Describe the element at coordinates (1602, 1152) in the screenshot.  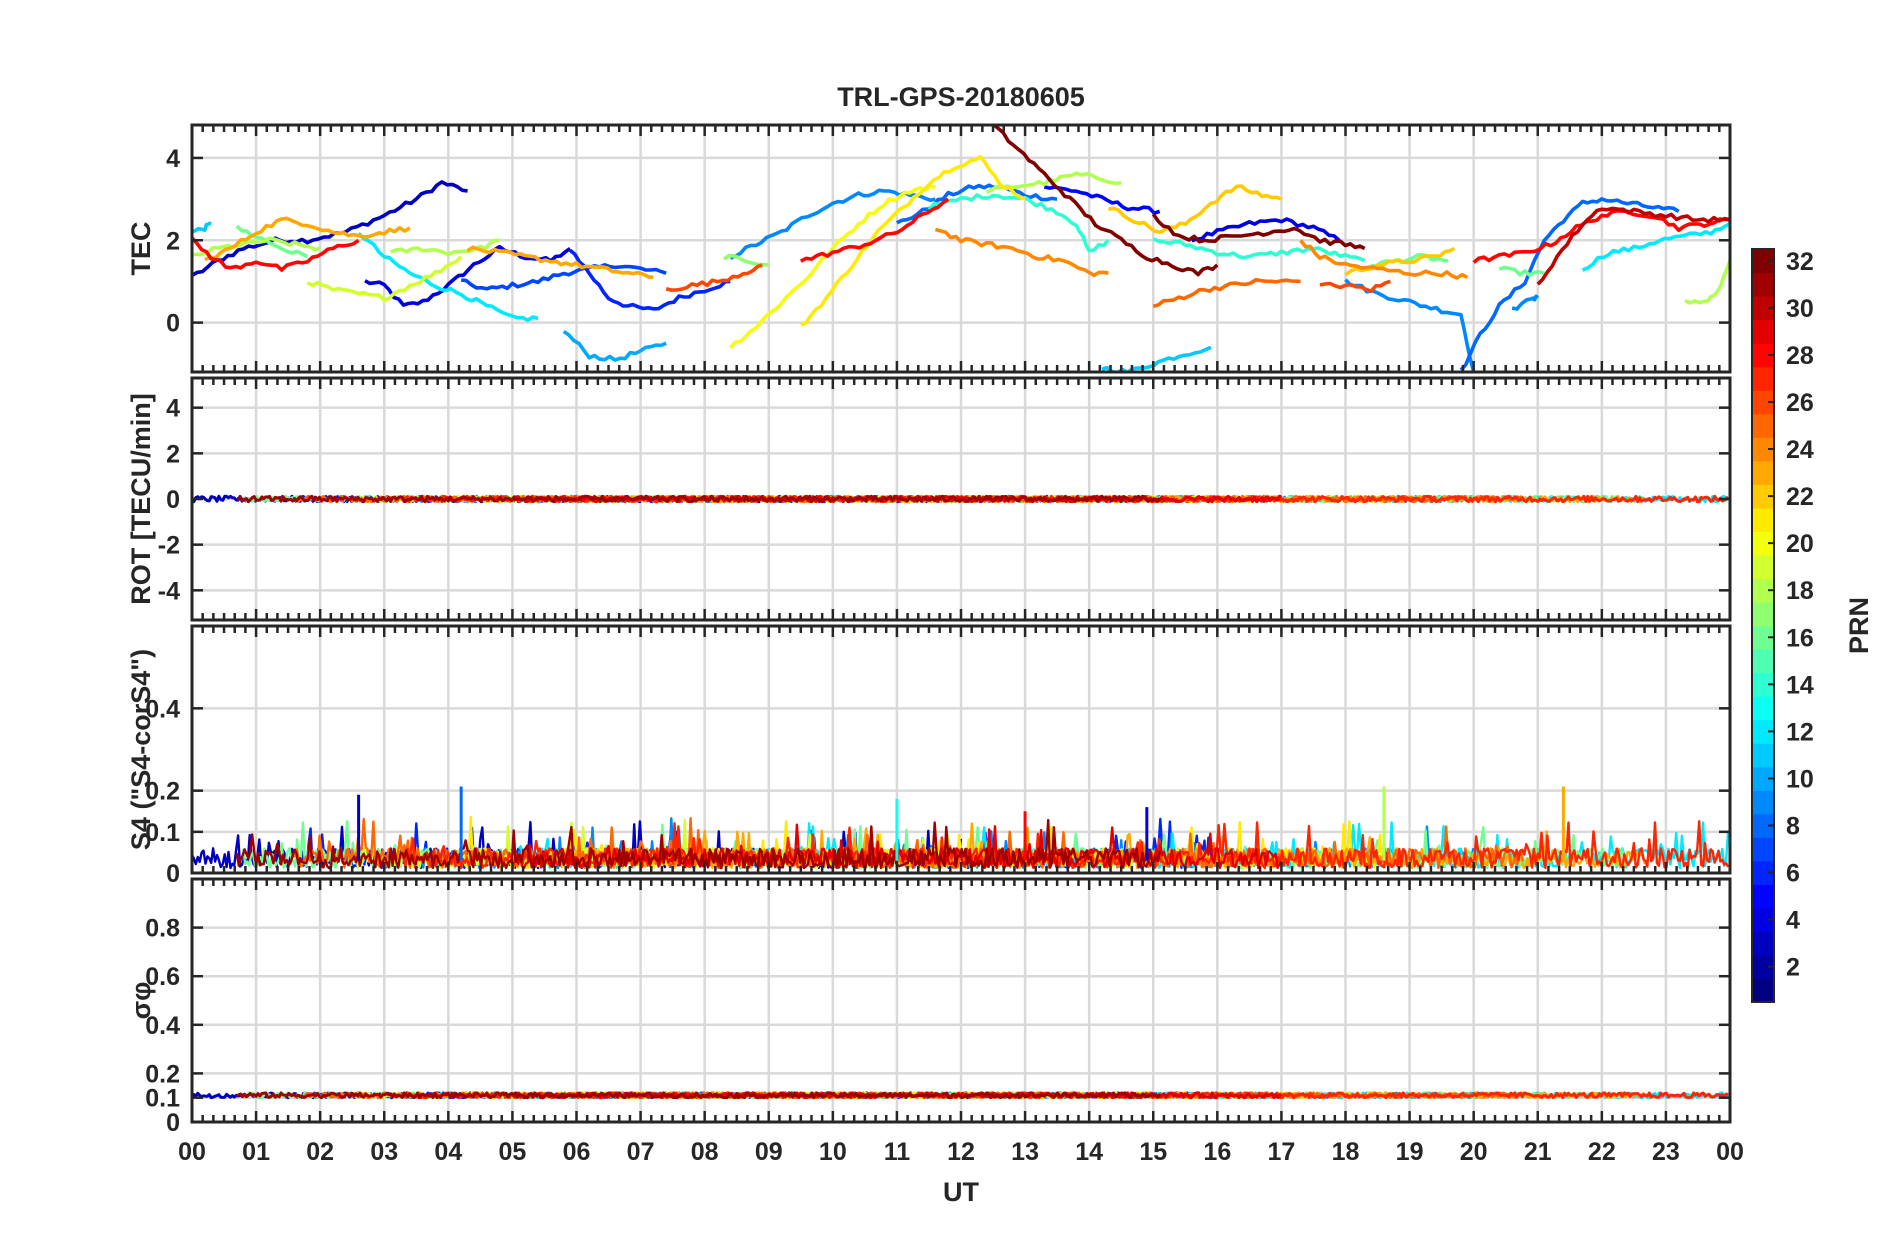
I see `x-tick-label: 22` at that location.